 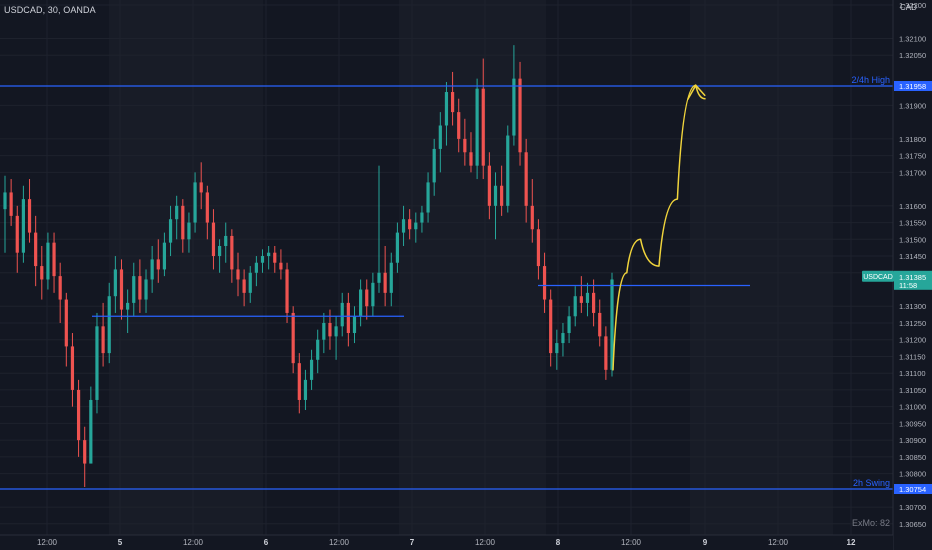 What do you see at coordinates (912, 440) in the screenshot?
I see `price-tick-label: 1.30900` at bounding box center [912, 440].